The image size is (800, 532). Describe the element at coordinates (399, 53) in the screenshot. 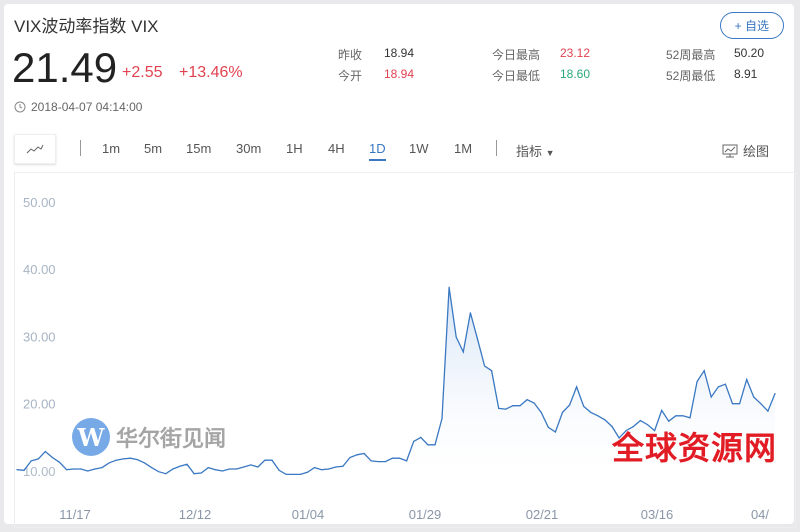

I see `stat-value: 18.94` at that location.